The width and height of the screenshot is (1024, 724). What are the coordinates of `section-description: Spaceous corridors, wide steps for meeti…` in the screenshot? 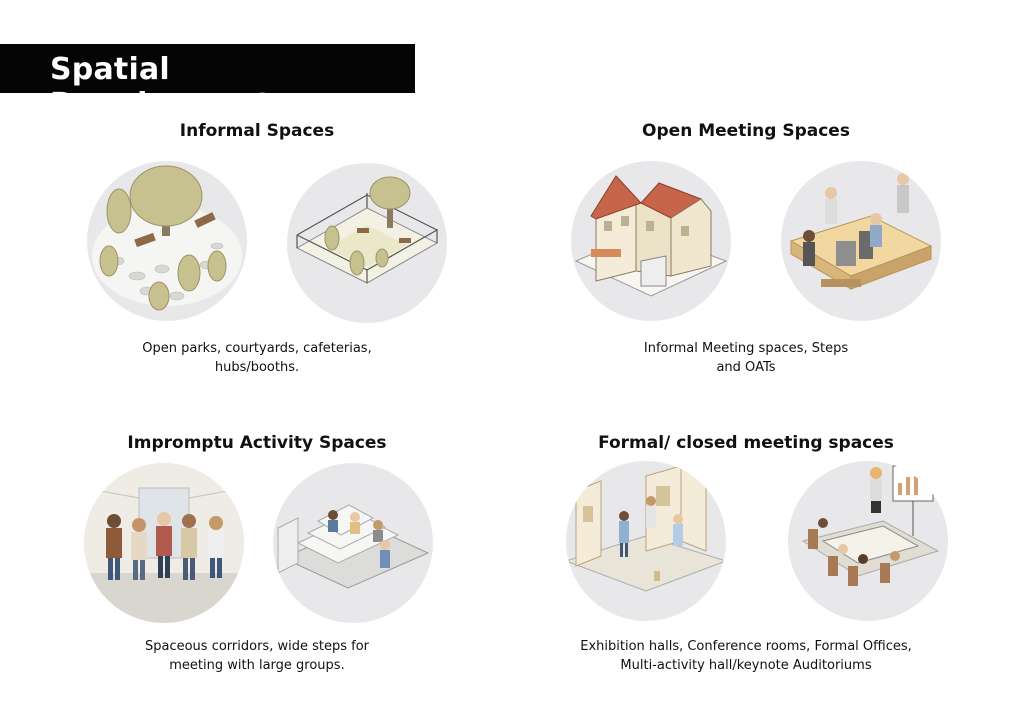 It's located at (257, 656).